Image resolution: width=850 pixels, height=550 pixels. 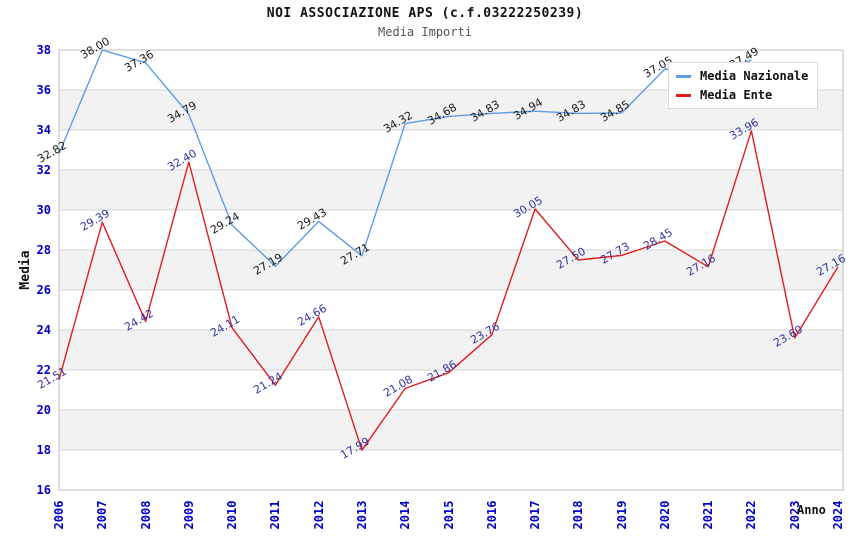 I want to click on y-tick-label: 24, so click(x=43, y=330).